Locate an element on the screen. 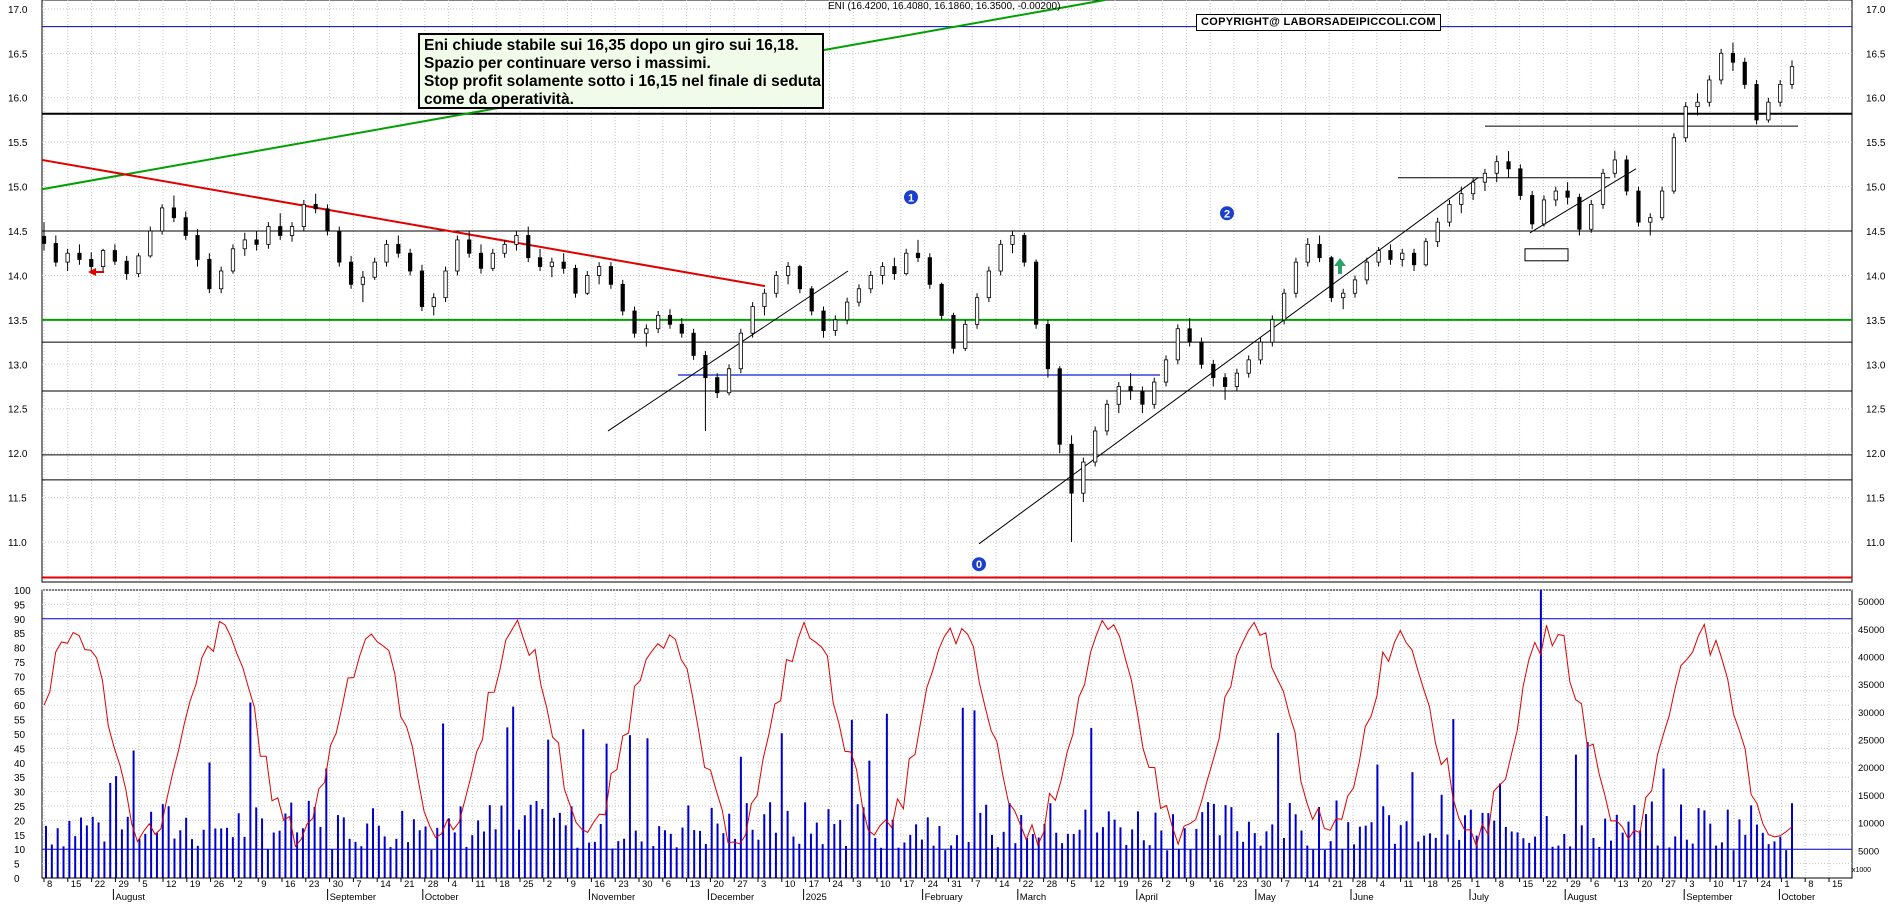 The height and width of the screenshot is (907, 1890). price-tick-right: 15.5 is located at coordinates (1876, 143).